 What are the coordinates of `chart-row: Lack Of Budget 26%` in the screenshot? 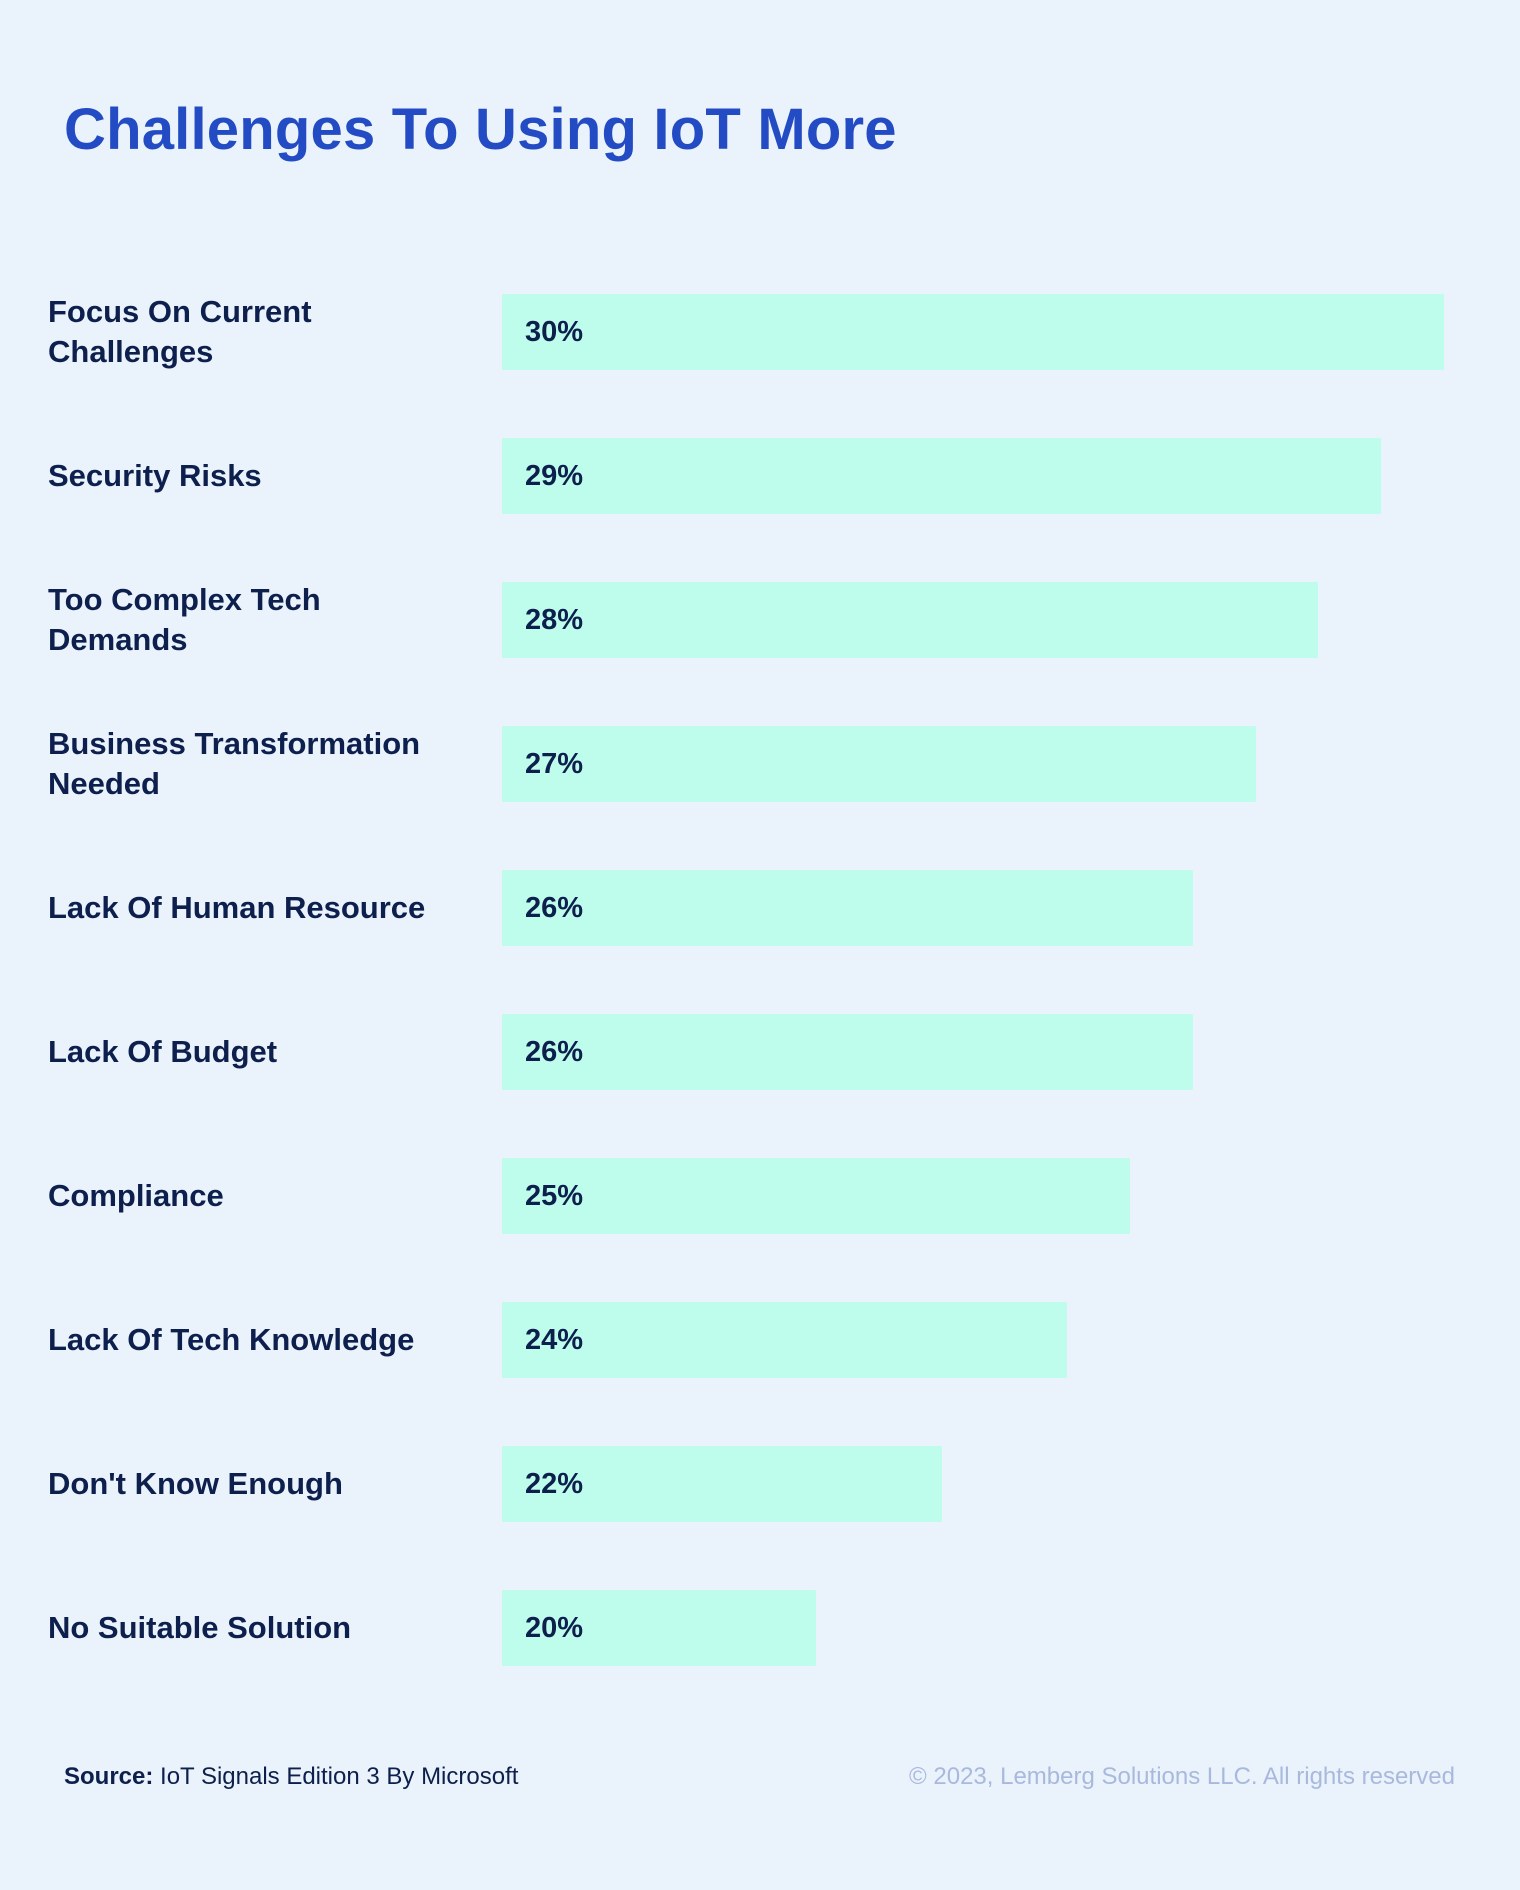 It's located at (760, 1052).